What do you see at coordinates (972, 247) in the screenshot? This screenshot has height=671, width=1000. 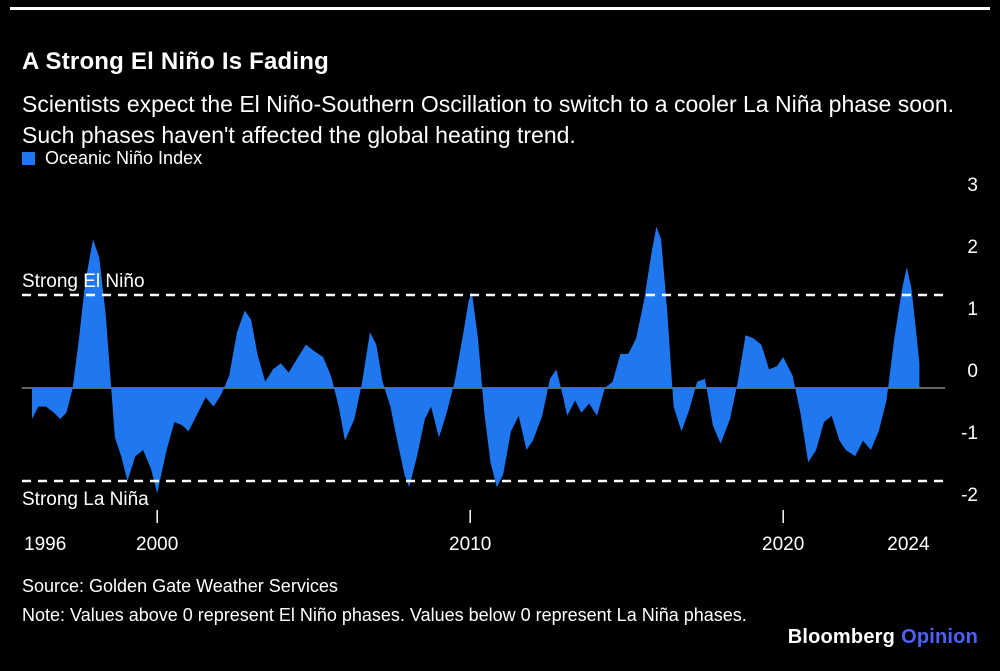 I see `y-axis-label: 2` at bounding box center [972, 247].